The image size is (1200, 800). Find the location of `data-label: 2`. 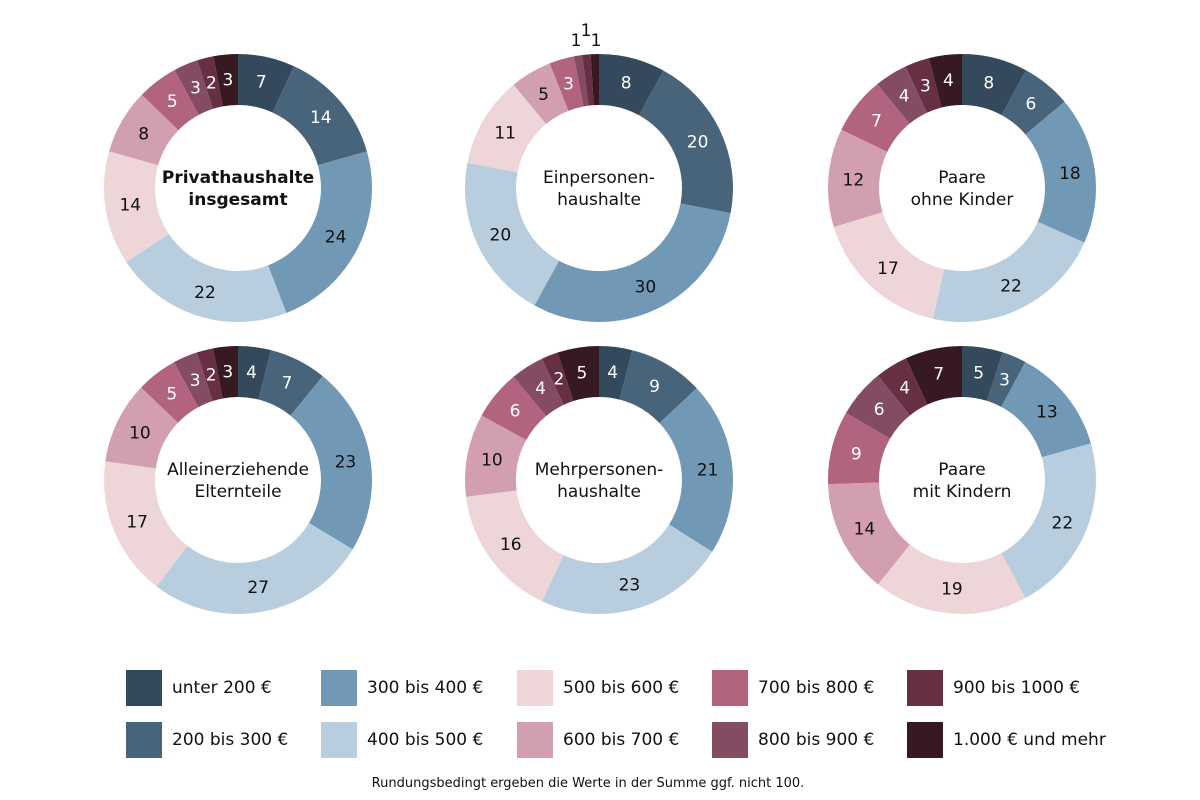

data-label: 2 is located at coordinates (558, 380).